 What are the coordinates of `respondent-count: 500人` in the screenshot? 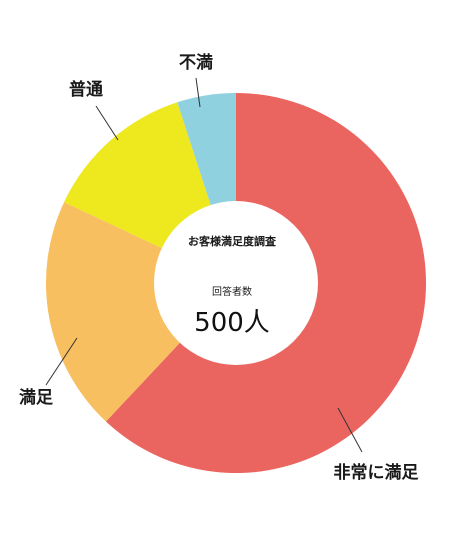 It's located at (232, 323).